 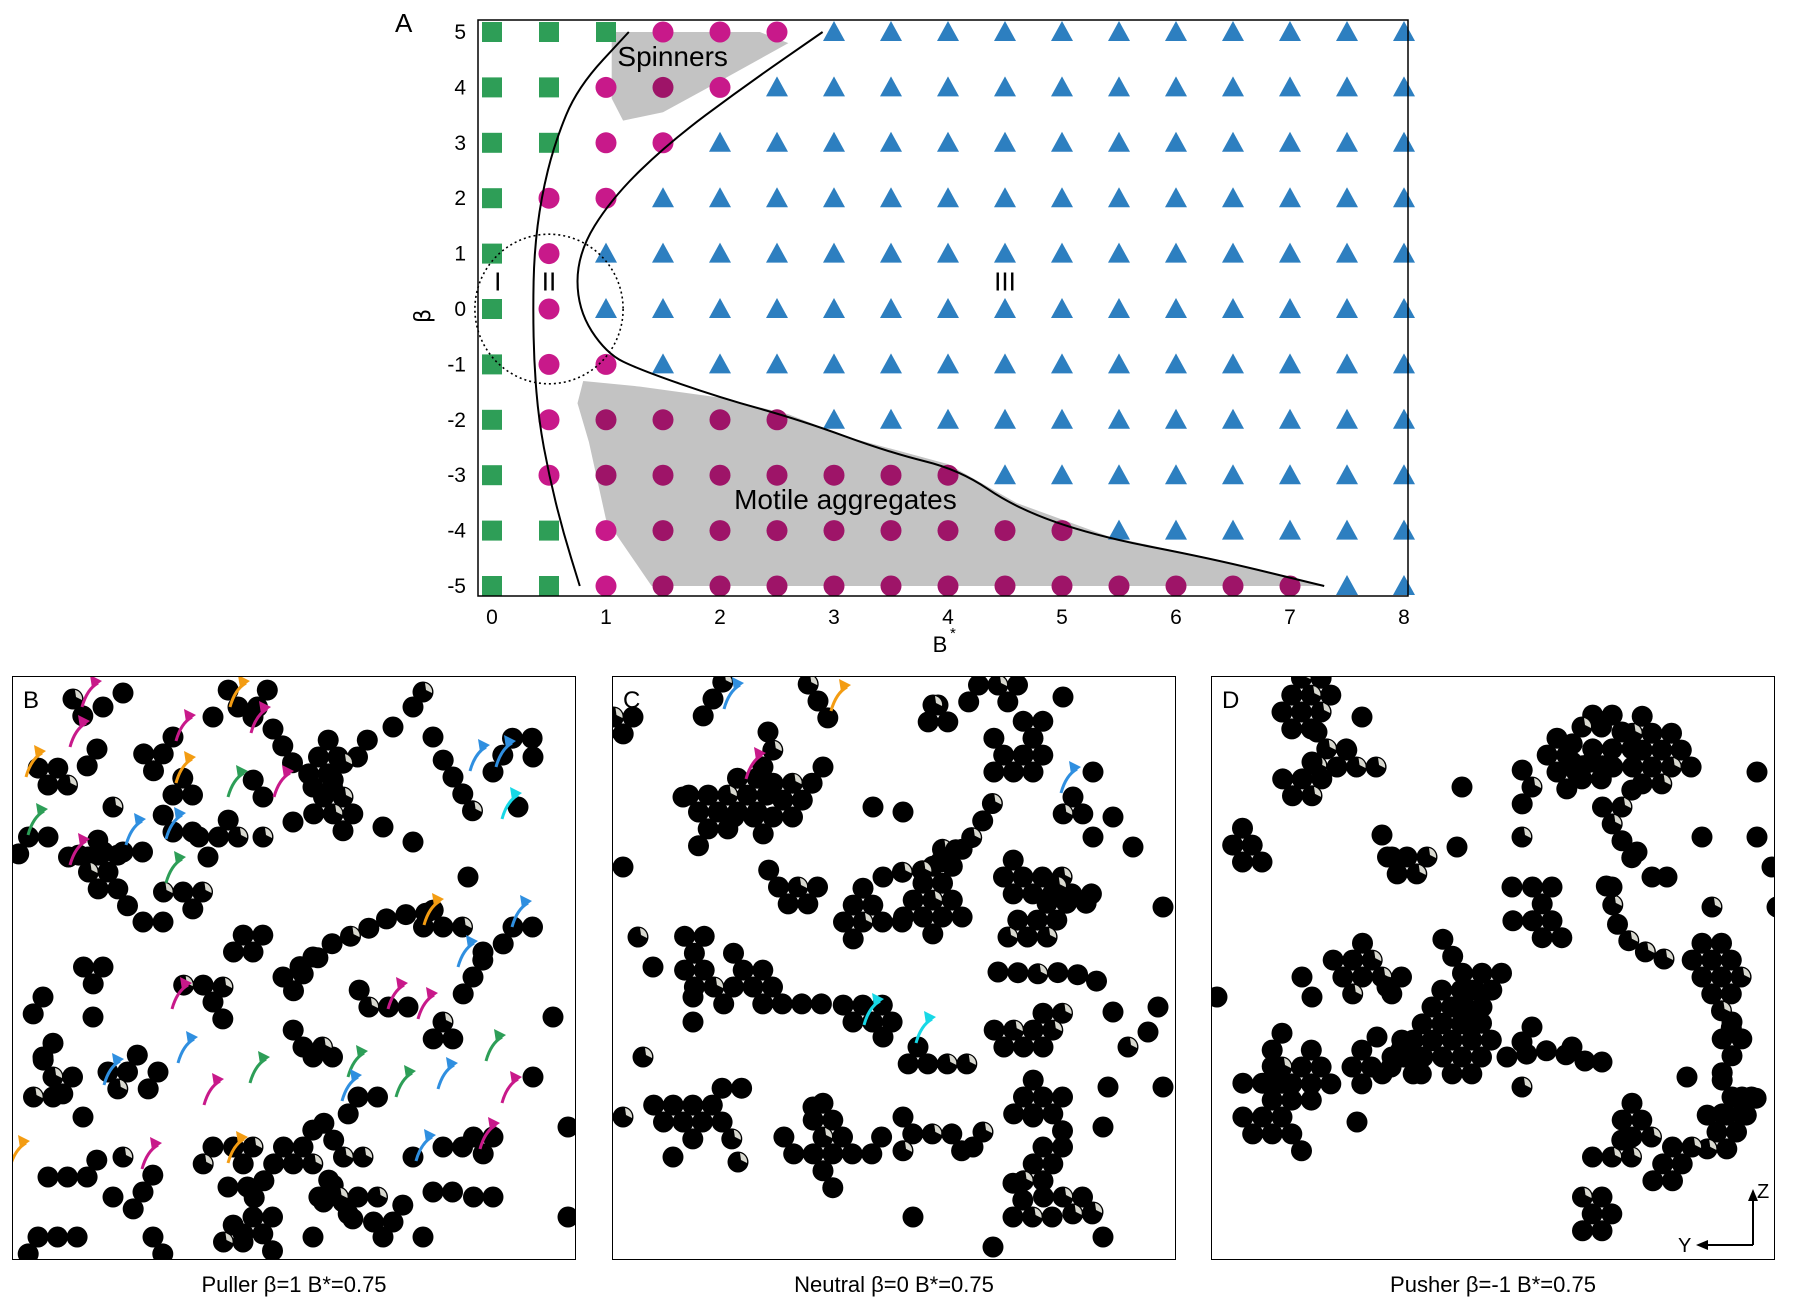 What do you see at coordinates (492, 142) in the screenshot?
I see `square-marker` at bounding box center [492, 142].